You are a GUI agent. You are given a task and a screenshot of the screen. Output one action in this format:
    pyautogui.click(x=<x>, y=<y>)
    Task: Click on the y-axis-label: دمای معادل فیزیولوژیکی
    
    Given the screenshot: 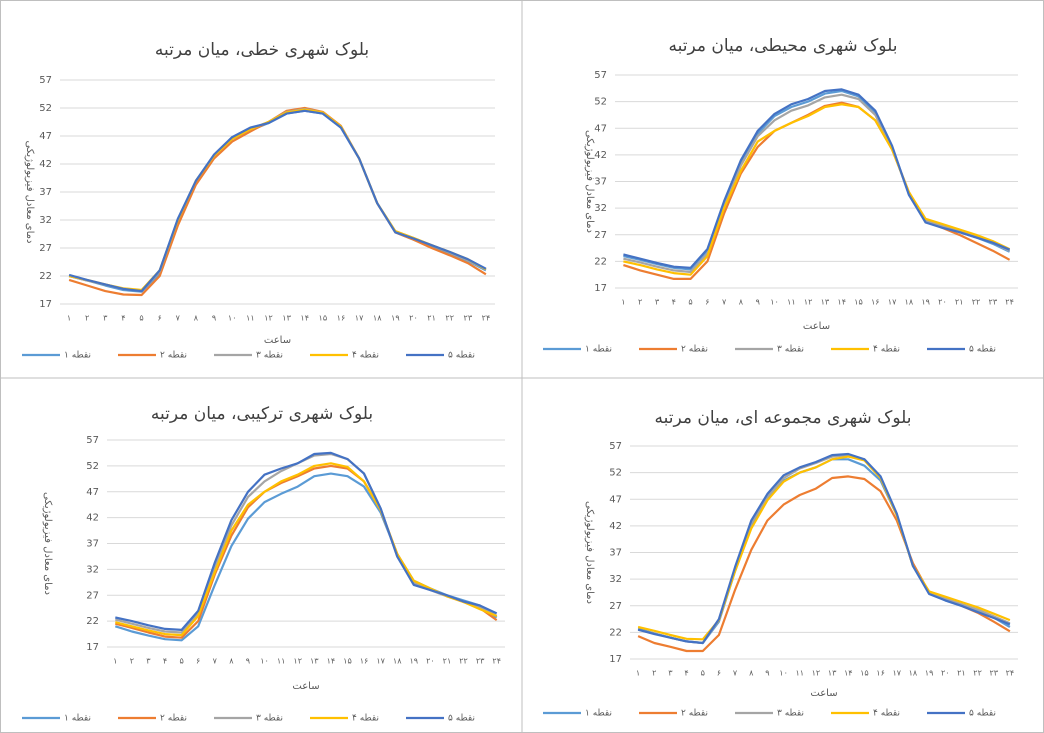 What is the action you would take?
    pyautogui.click(x=589, y=181)
    